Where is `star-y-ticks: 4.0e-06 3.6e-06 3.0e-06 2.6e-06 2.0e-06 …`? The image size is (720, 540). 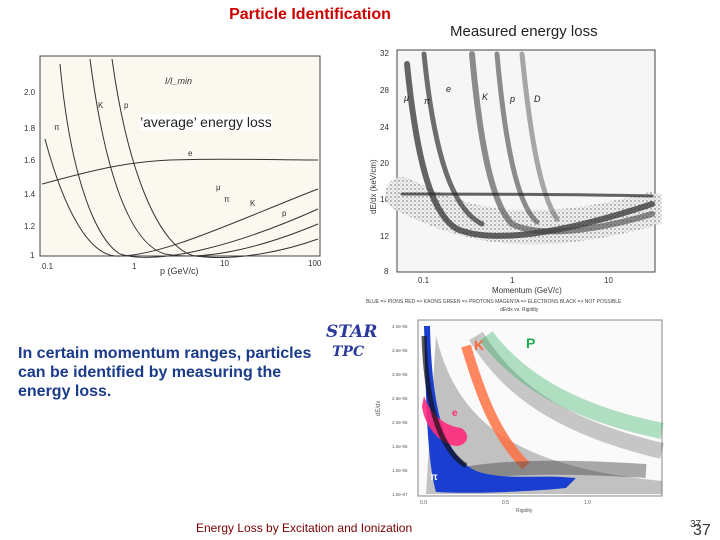
star-y-ticks: 4.0e-06 3.6e-06 3.0e-06 2.6e-06 2.0e-06 … is located at coordinates (400, 410).